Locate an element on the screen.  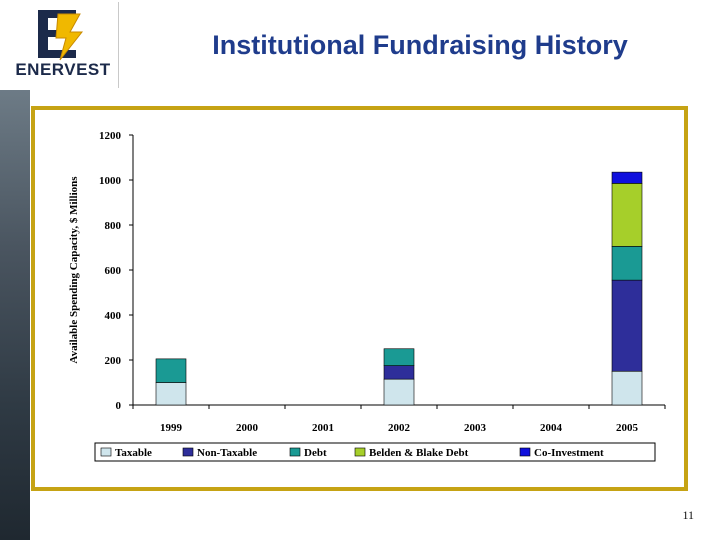
y-tick-label: 200 is located at coordinates (113, 361).